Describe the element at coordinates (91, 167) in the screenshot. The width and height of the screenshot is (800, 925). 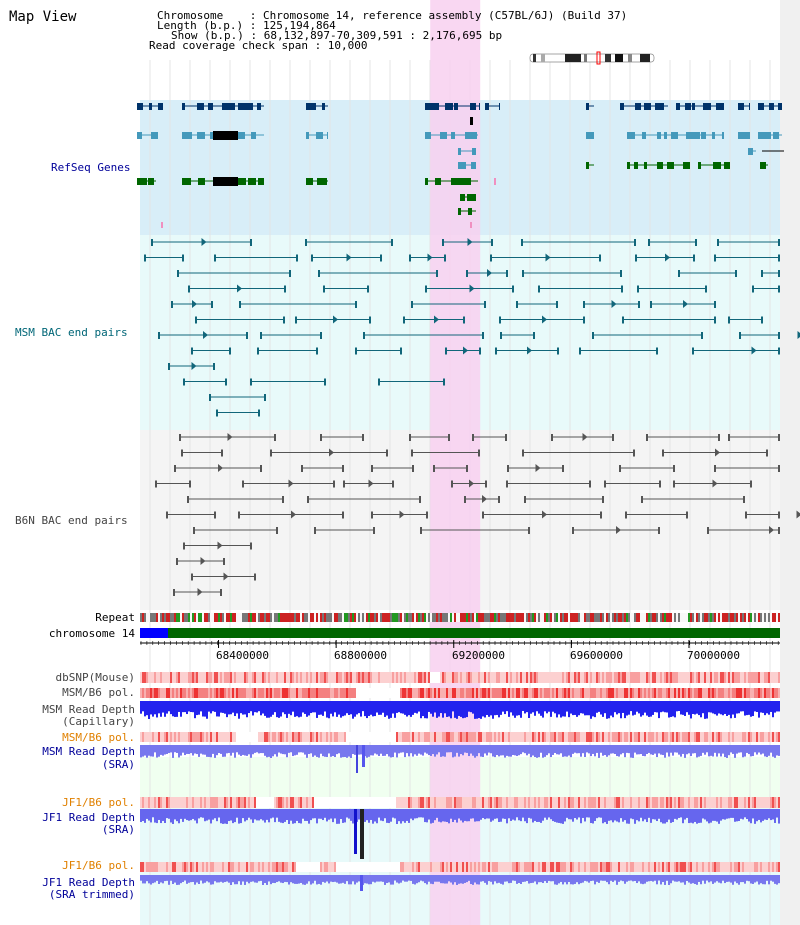
I see `track-label-refseq: RefSeq Genes` at that location.